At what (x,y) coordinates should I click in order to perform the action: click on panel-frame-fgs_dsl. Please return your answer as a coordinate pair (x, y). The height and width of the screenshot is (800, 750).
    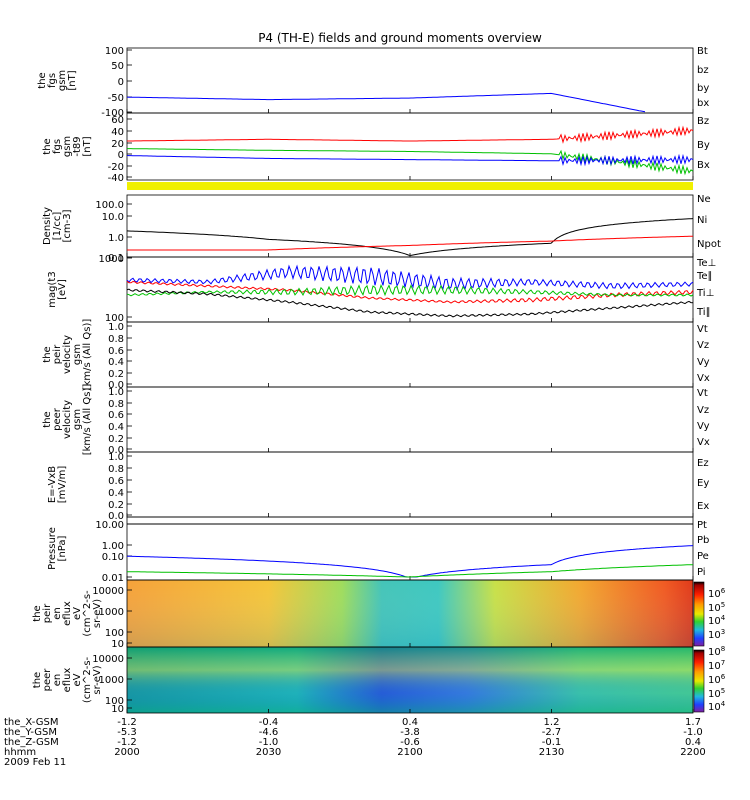
    Looking at the image, I should click on (410, 146).